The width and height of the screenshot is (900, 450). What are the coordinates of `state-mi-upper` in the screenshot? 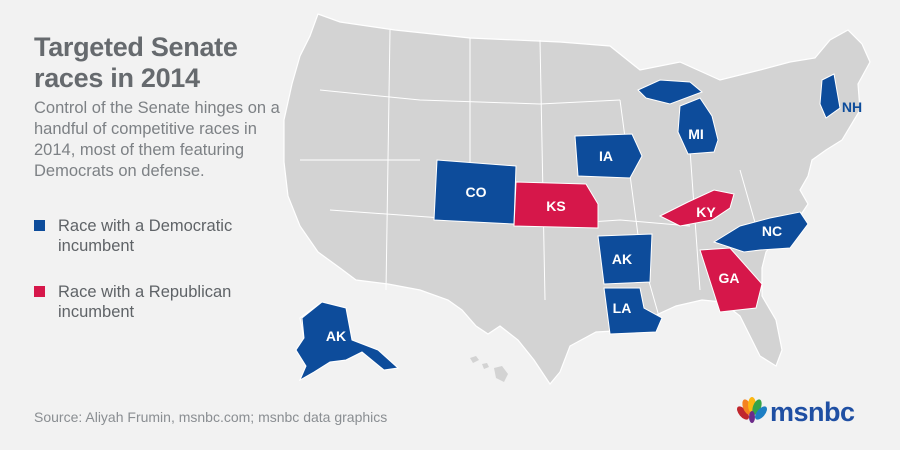 It's located at (670, 92).